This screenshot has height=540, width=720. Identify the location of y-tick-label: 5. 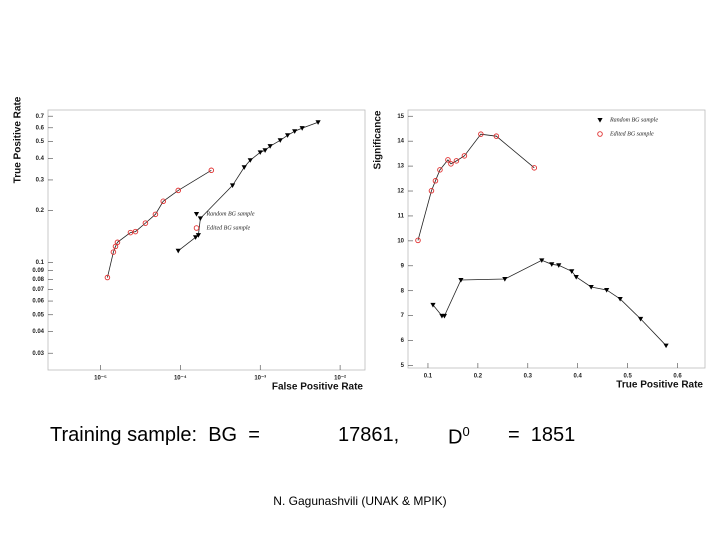
(403, 366).